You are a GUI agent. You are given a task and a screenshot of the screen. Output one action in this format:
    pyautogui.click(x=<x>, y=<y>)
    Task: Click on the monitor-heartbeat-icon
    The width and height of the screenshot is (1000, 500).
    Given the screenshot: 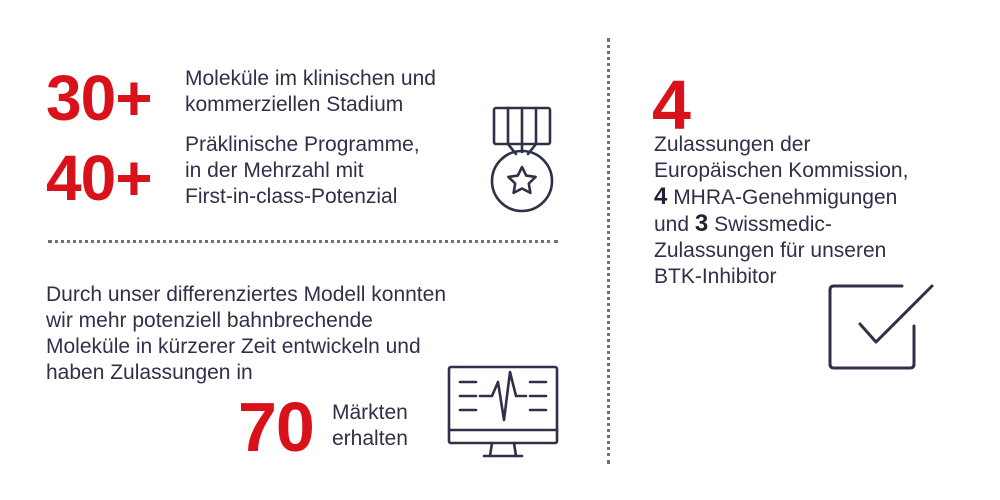 What is the action you would take?
    pyautogui.click(x=503, y=411)
    